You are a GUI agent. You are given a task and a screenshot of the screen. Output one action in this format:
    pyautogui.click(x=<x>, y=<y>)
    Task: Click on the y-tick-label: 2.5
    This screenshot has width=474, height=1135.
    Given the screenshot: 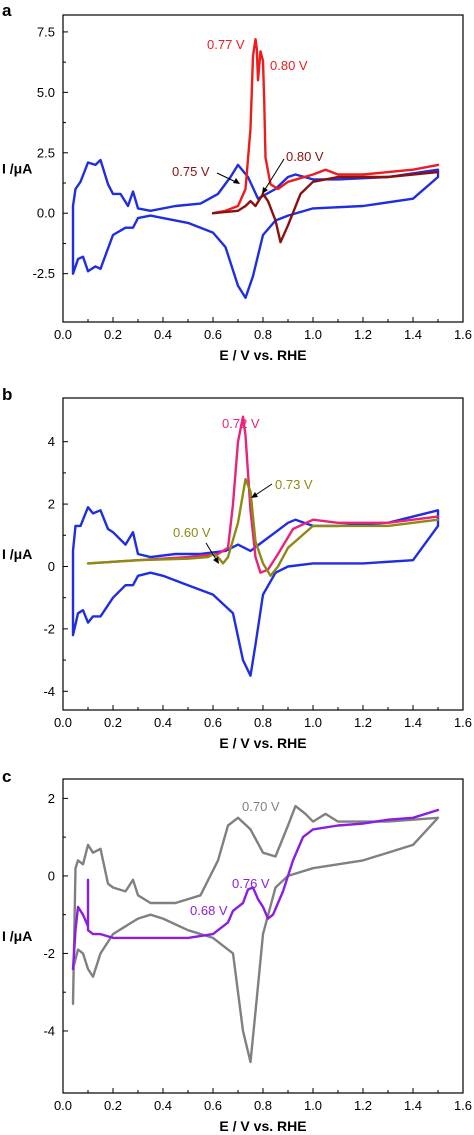 What is the action you would take?
    pyautogui.click(x=46, y=152)
    